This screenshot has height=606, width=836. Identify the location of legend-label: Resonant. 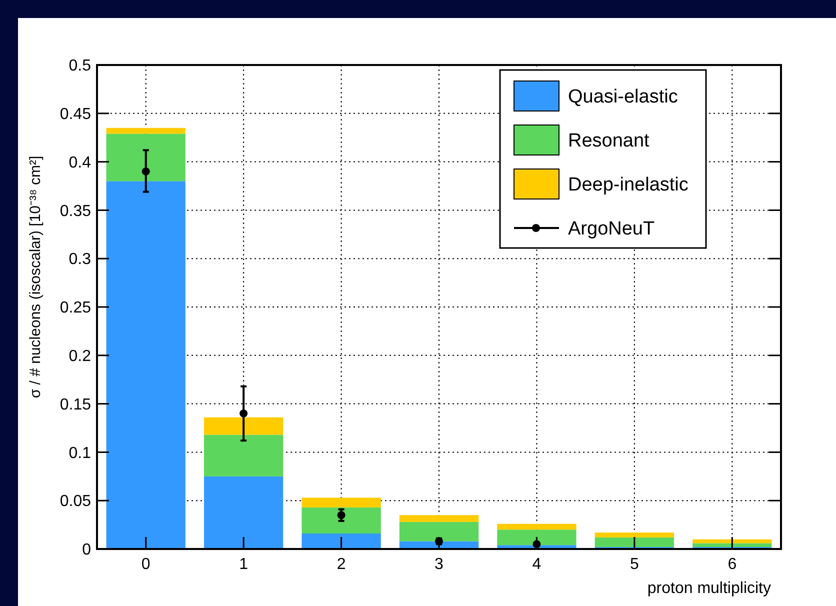
(609, 141).